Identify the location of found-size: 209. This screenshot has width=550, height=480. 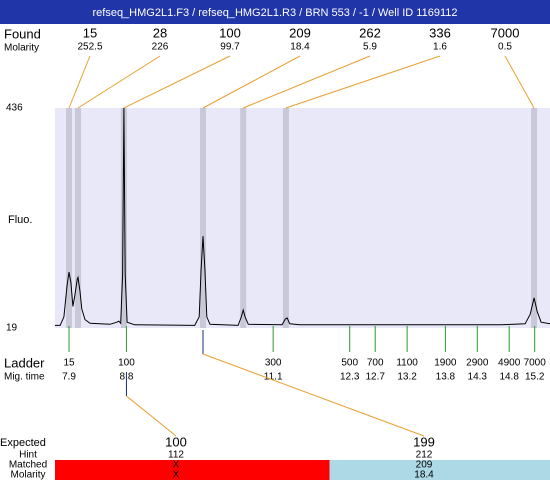
(300, 32).